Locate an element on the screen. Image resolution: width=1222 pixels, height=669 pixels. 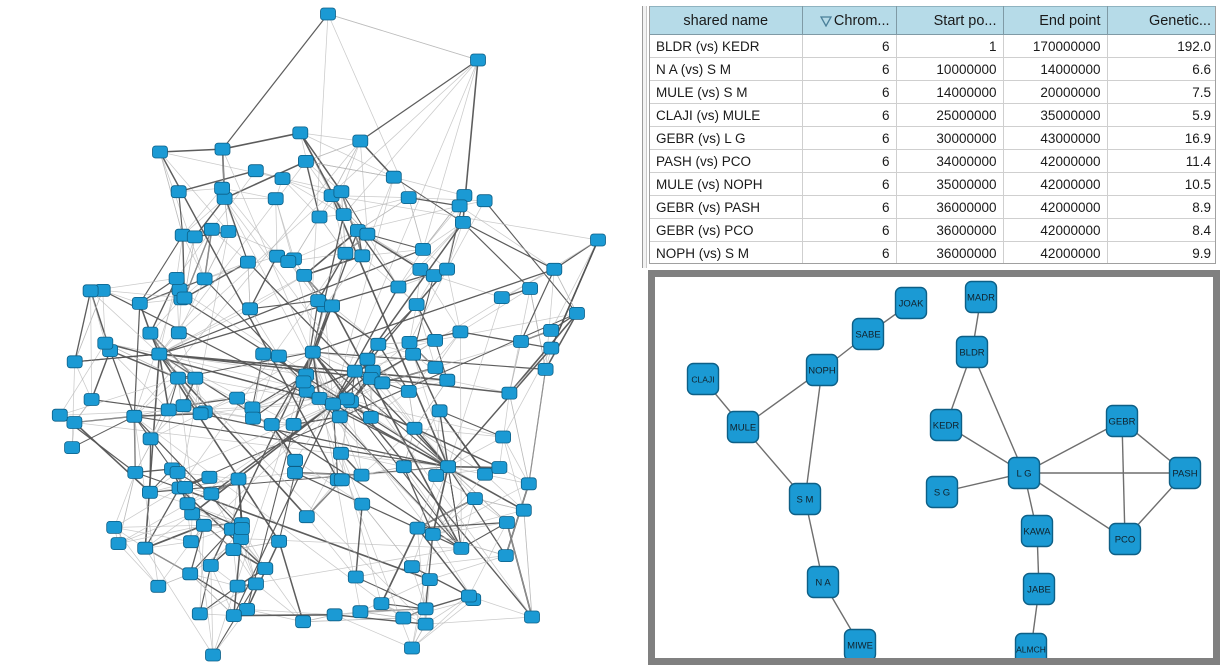
subnetwork-node: JOAK is located at coordinates (911, 303).